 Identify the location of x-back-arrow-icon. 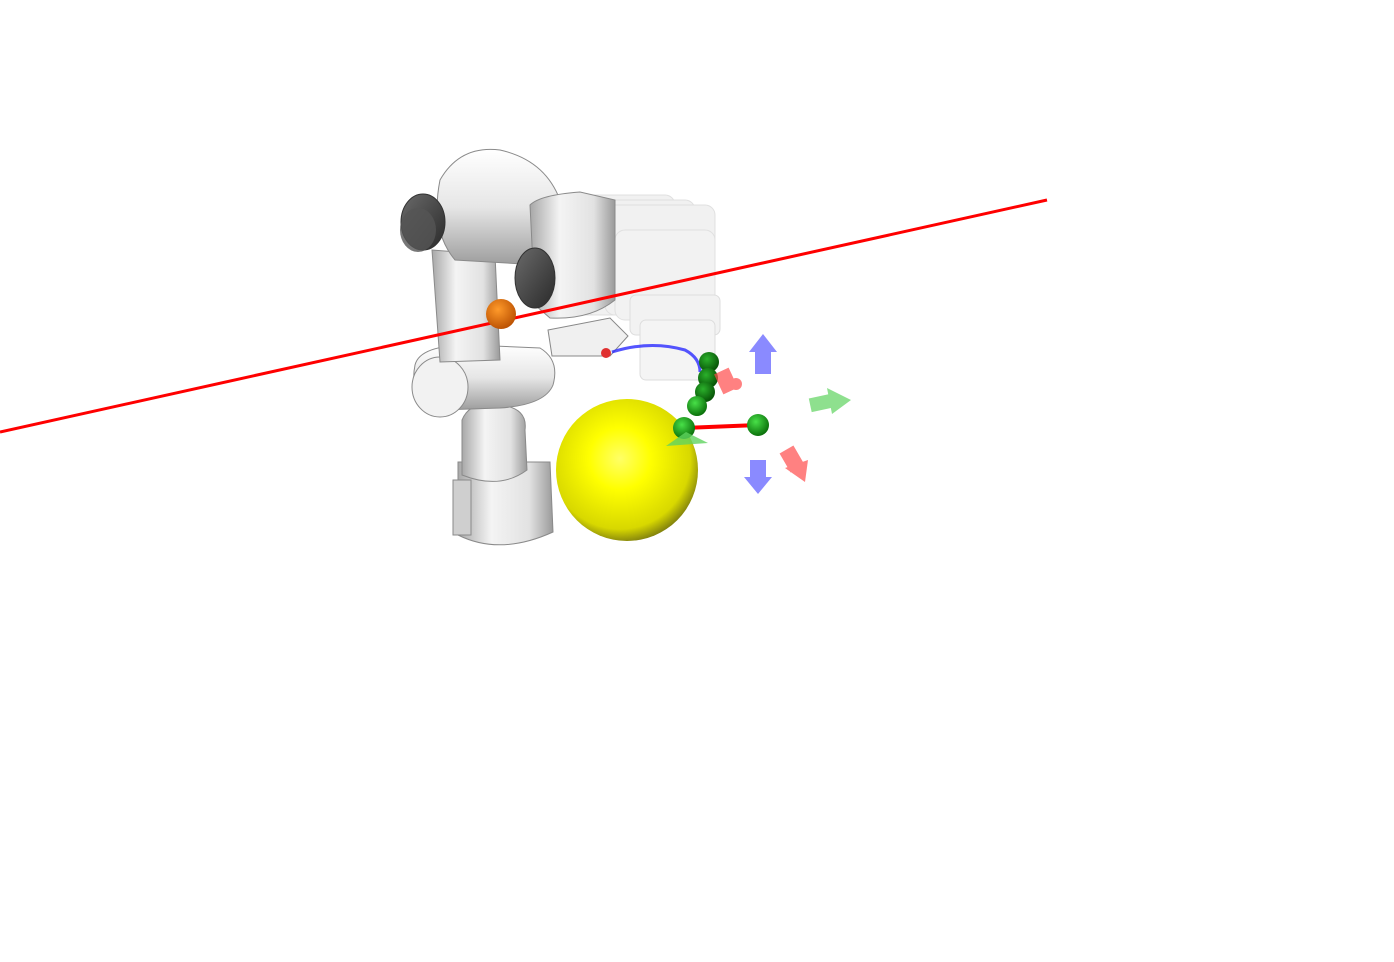
(793, 463).